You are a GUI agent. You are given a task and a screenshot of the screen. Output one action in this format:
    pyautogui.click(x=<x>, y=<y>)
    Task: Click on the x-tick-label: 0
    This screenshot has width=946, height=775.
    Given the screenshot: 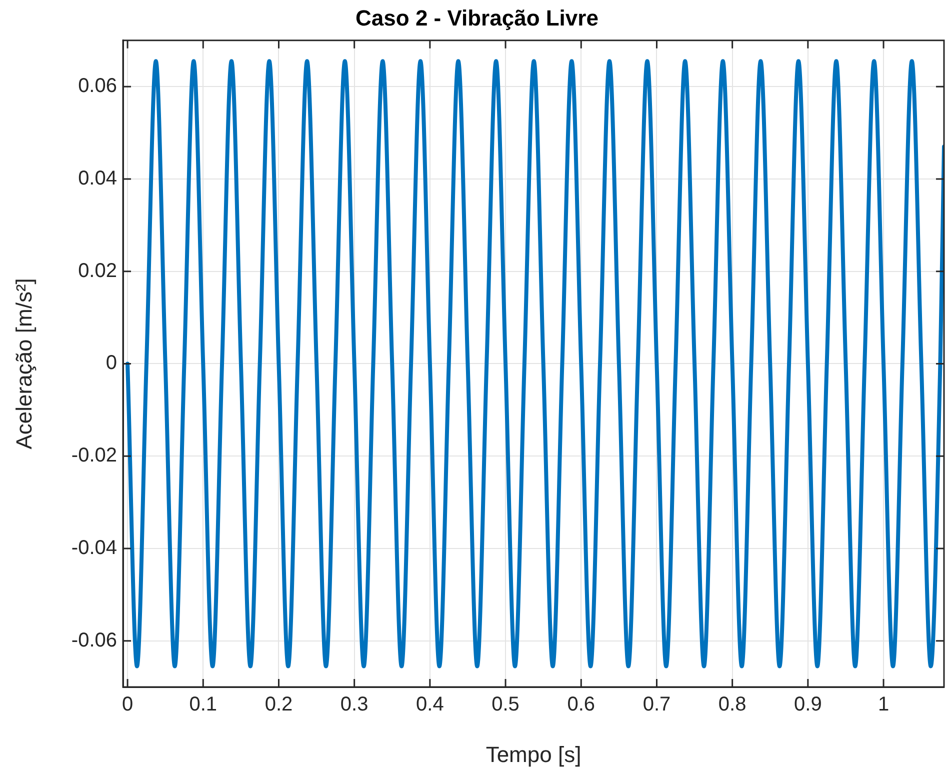 What is the action you would take?
    pyautogui.click(x=128, y=705)
    